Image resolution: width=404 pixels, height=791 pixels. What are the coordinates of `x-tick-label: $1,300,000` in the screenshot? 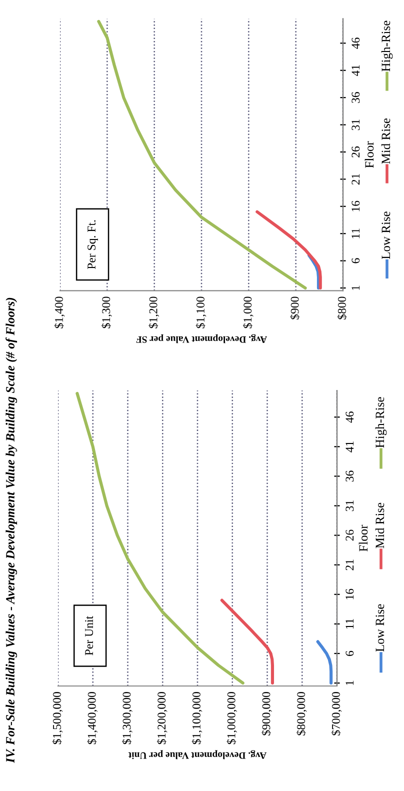 It's located at (127, 718).